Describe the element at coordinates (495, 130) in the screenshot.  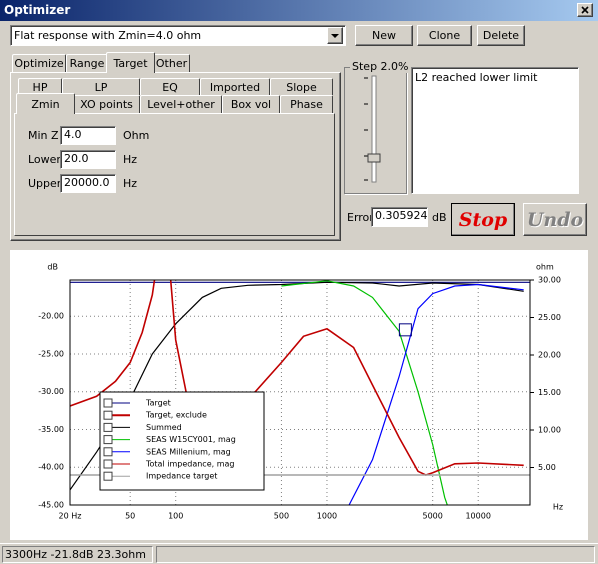
I see `message-list: L2 reached lower limit` at that location.